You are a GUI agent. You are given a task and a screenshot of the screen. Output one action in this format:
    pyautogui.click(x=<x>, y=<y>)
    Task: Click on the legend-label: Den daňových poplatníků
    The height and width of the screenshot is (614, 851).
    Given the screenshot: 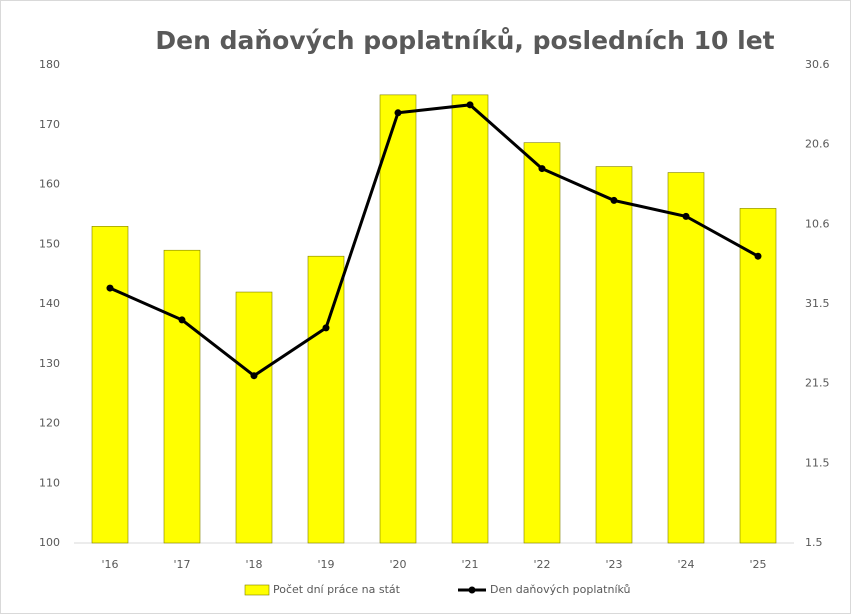 What is the action you would take?
    pyautogui.click(x=560, y=589)
    